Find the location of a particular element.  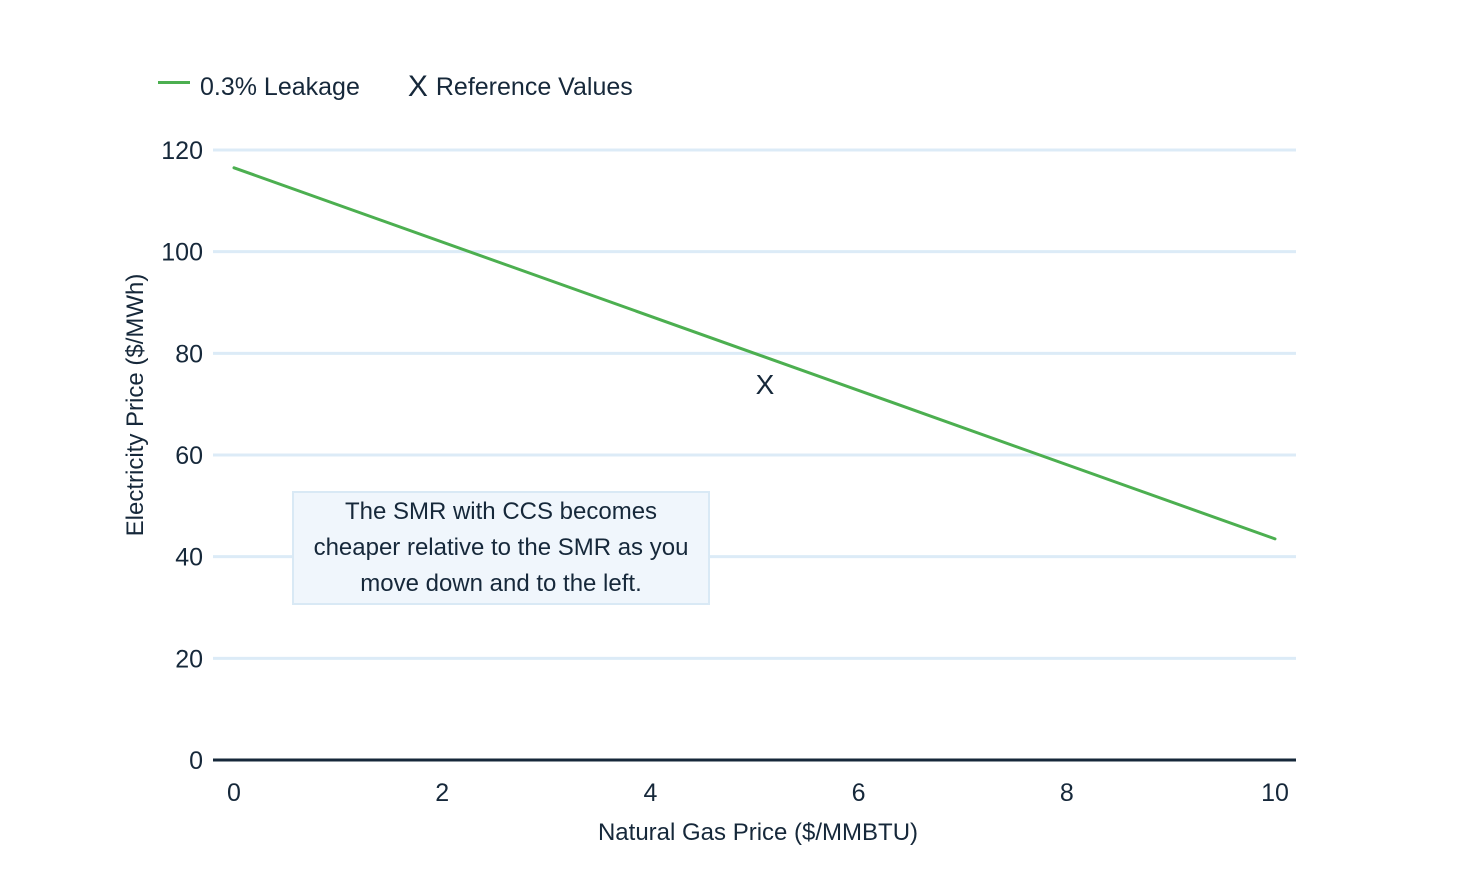

y-tick-label: 100 is located at coordinates (182, 253).